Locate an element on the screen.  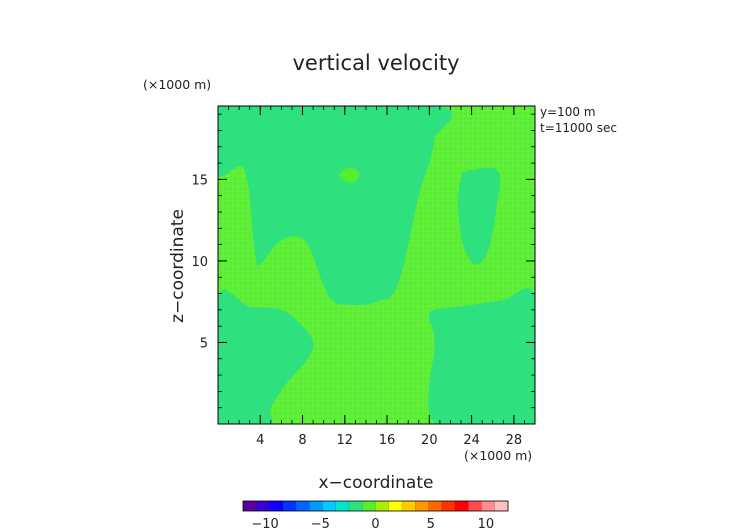
y-tick-label: 10 is located at coordinates (199, 262).